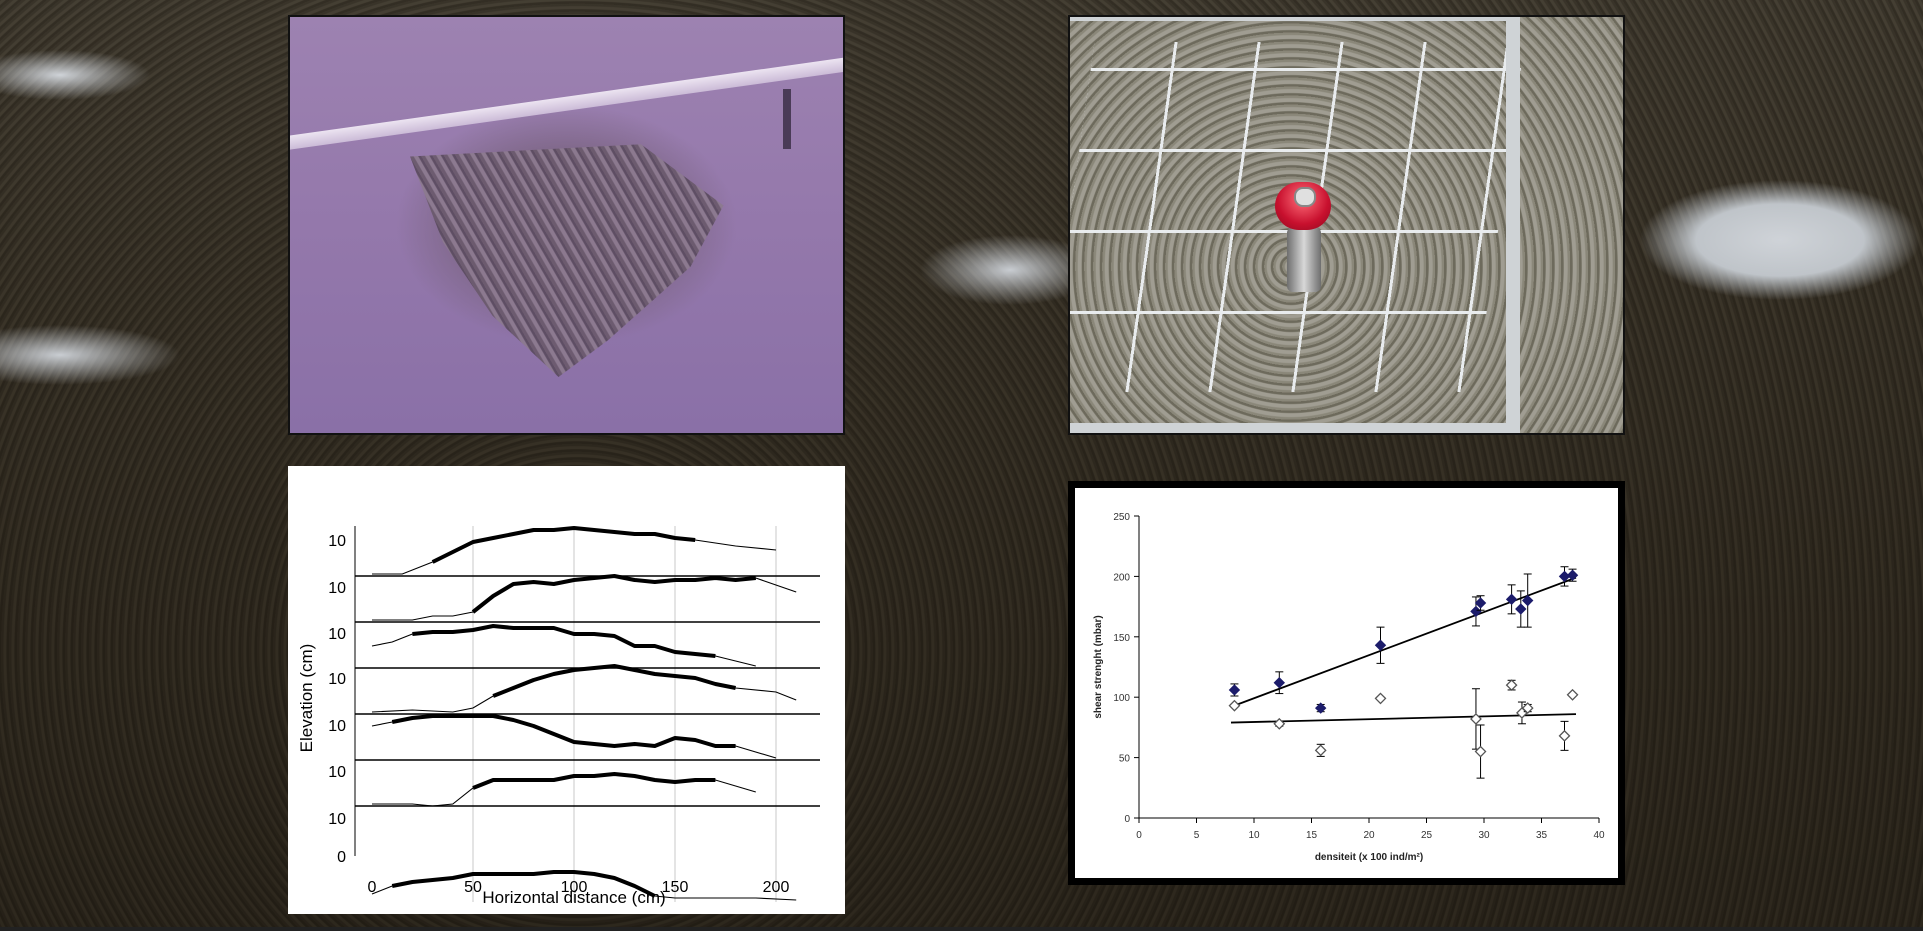 The height and width of the screenshot is (931, 1923). What do you see at coordinates (675, 887) in the screenshot?
I see `x-tick-label: 150` at bounding box center [675, 887].